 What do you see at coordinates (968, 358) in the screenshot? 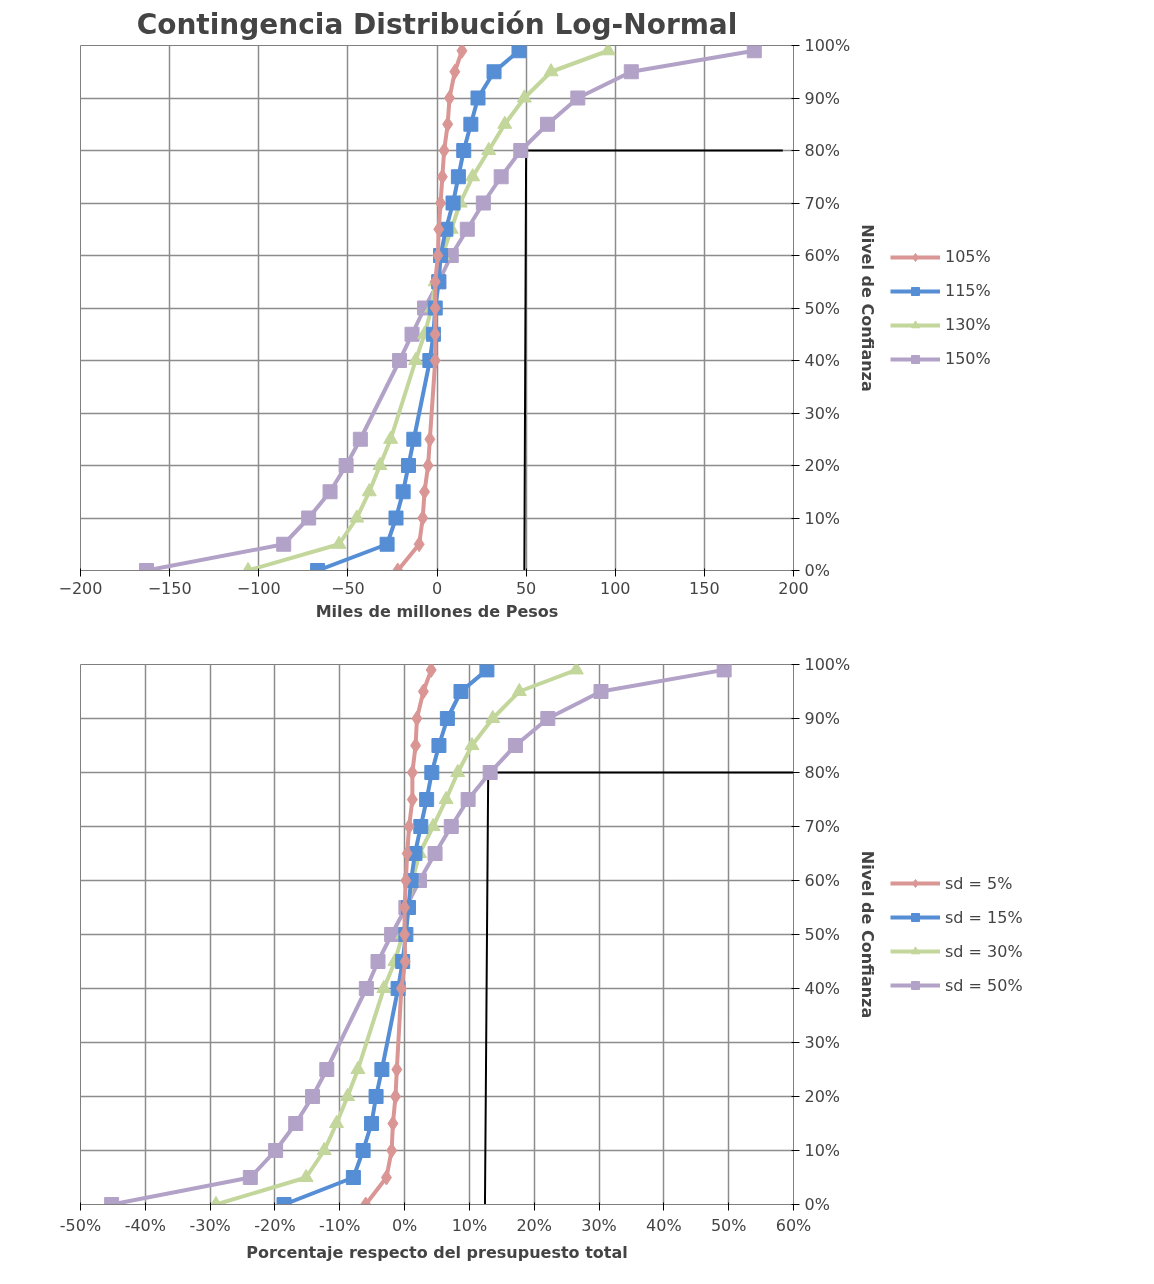
I see `legend-label: 150%` at bounding box center [968, 358].